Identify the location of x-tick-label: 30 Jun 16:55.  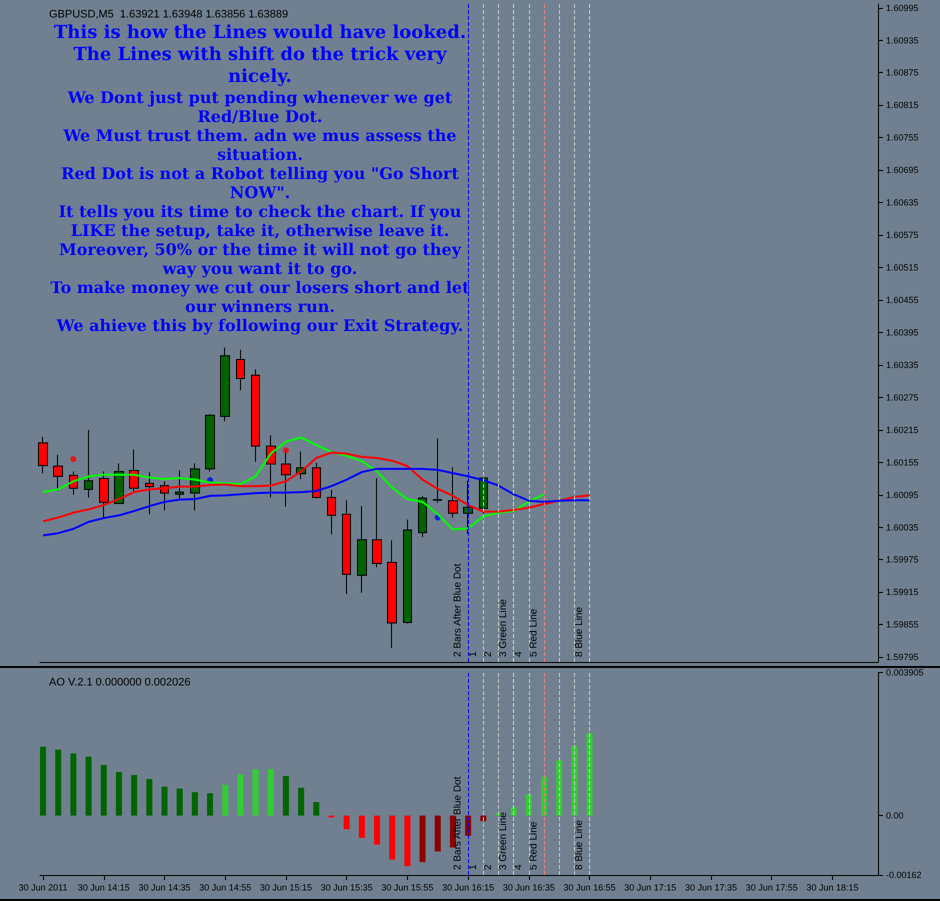
(590, 887).